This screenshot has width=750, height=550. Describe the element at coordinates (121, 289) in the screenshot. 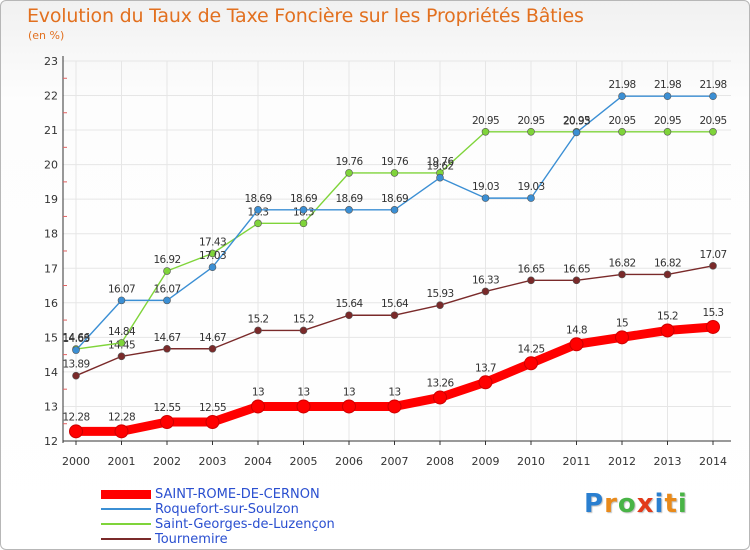

I see `data-label: 16.07` at that location.